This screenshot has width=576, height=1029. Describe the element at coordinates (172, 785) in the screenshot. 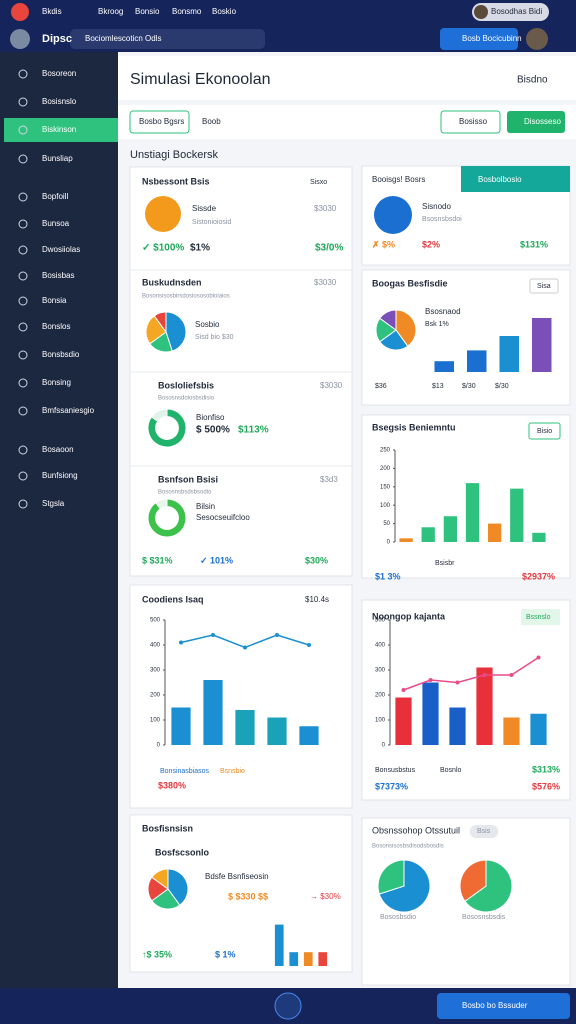

I see `label: $380%` at that location.